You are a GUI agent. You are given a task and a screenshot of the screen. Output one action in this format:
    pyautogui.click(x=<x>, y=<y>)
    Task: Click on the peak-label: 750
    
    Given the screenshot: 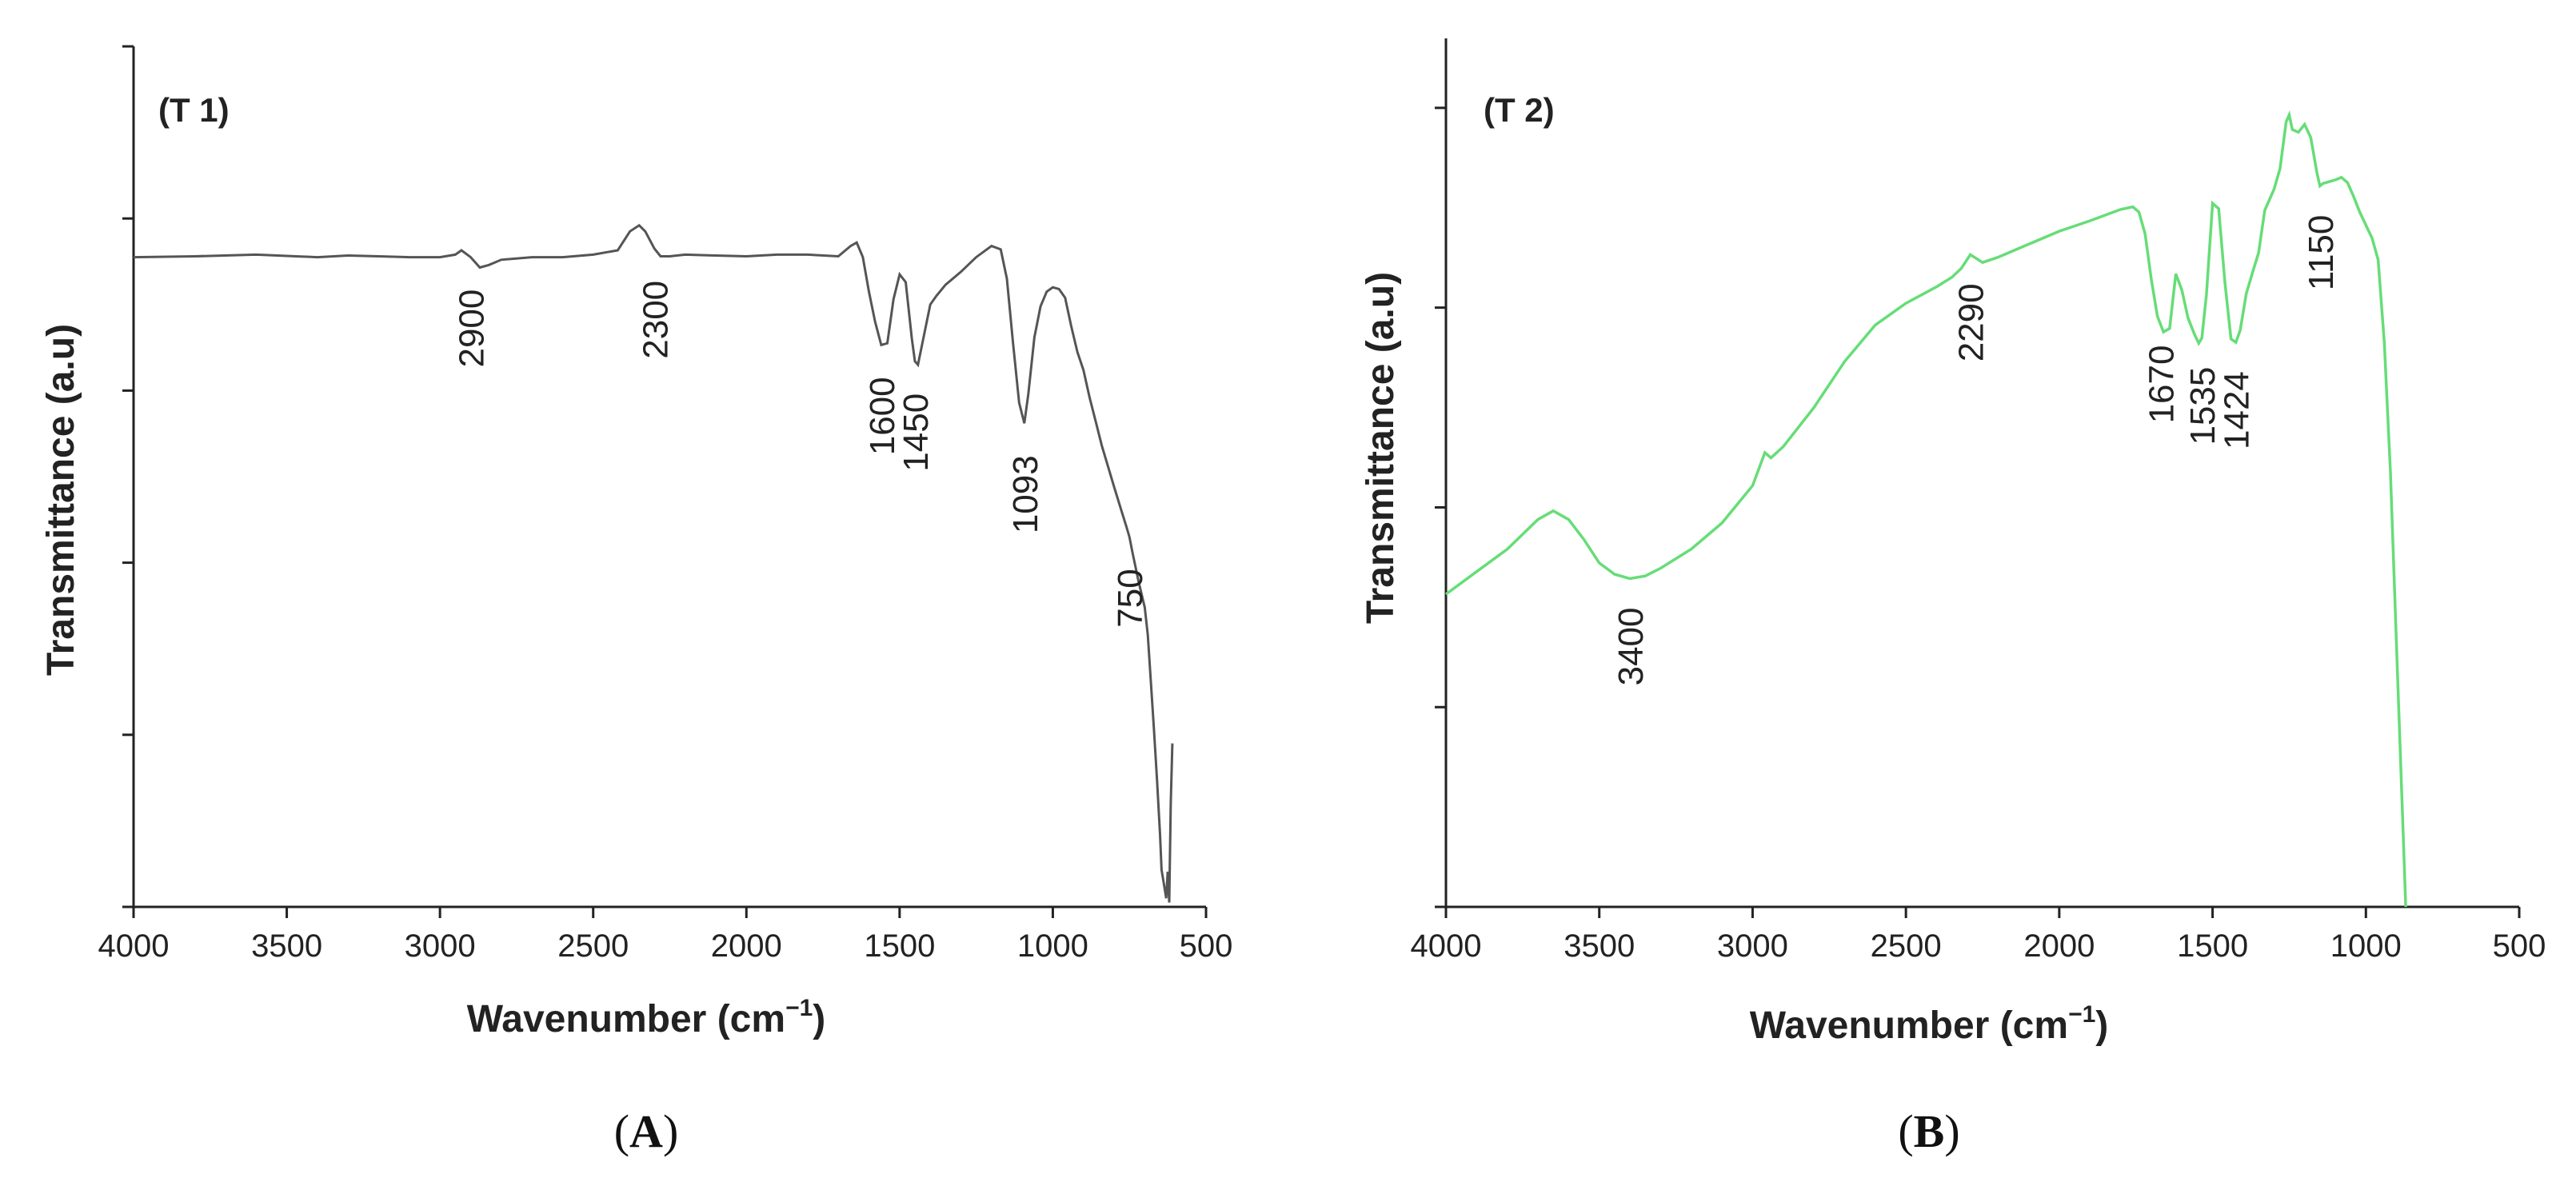 What is the action you would take?
    pyautogui.click(x=1130, y=598)
    